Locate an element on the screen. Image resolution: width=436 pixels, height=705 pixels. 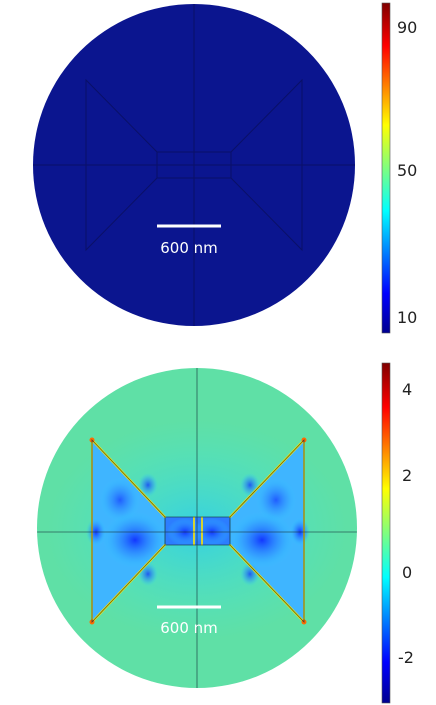
bottom-colorbar-tick-2: 2 is located at coordinates (407, 475).